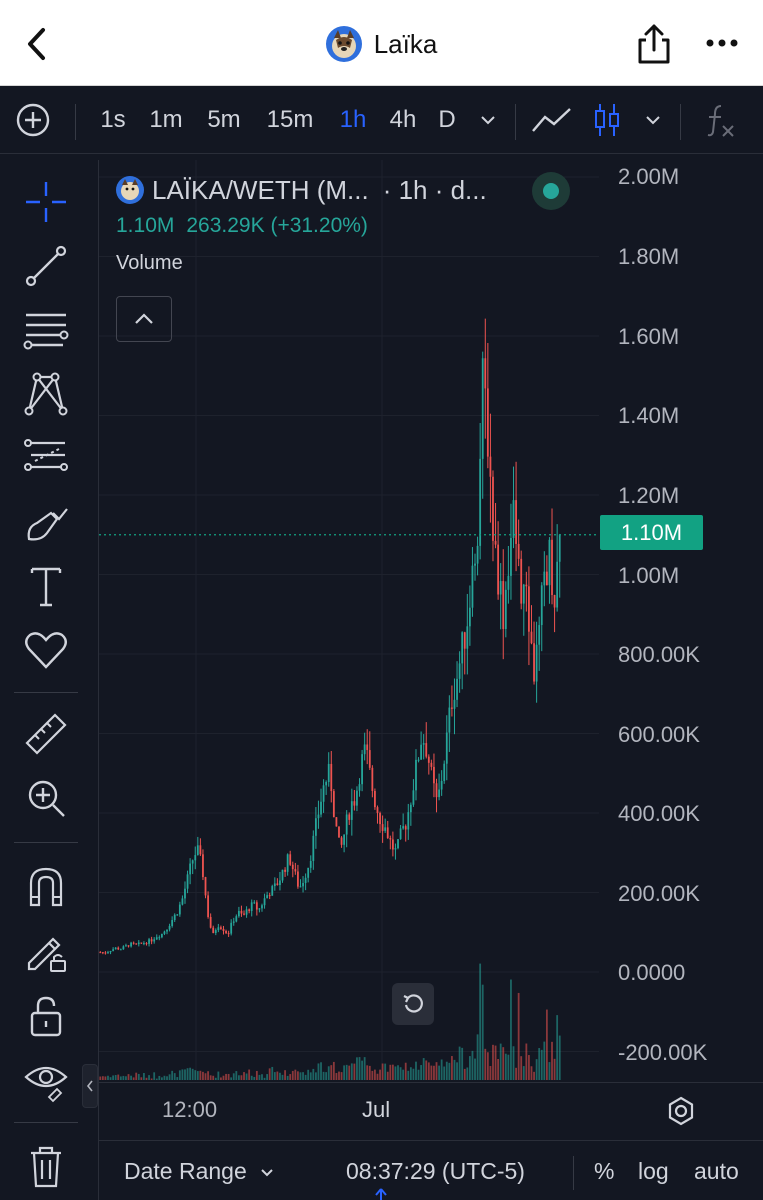  What do you see at coordinates (403, 119) in the screenshot?
I see `interval-4h: 4h` at bounding box center [403, 119].